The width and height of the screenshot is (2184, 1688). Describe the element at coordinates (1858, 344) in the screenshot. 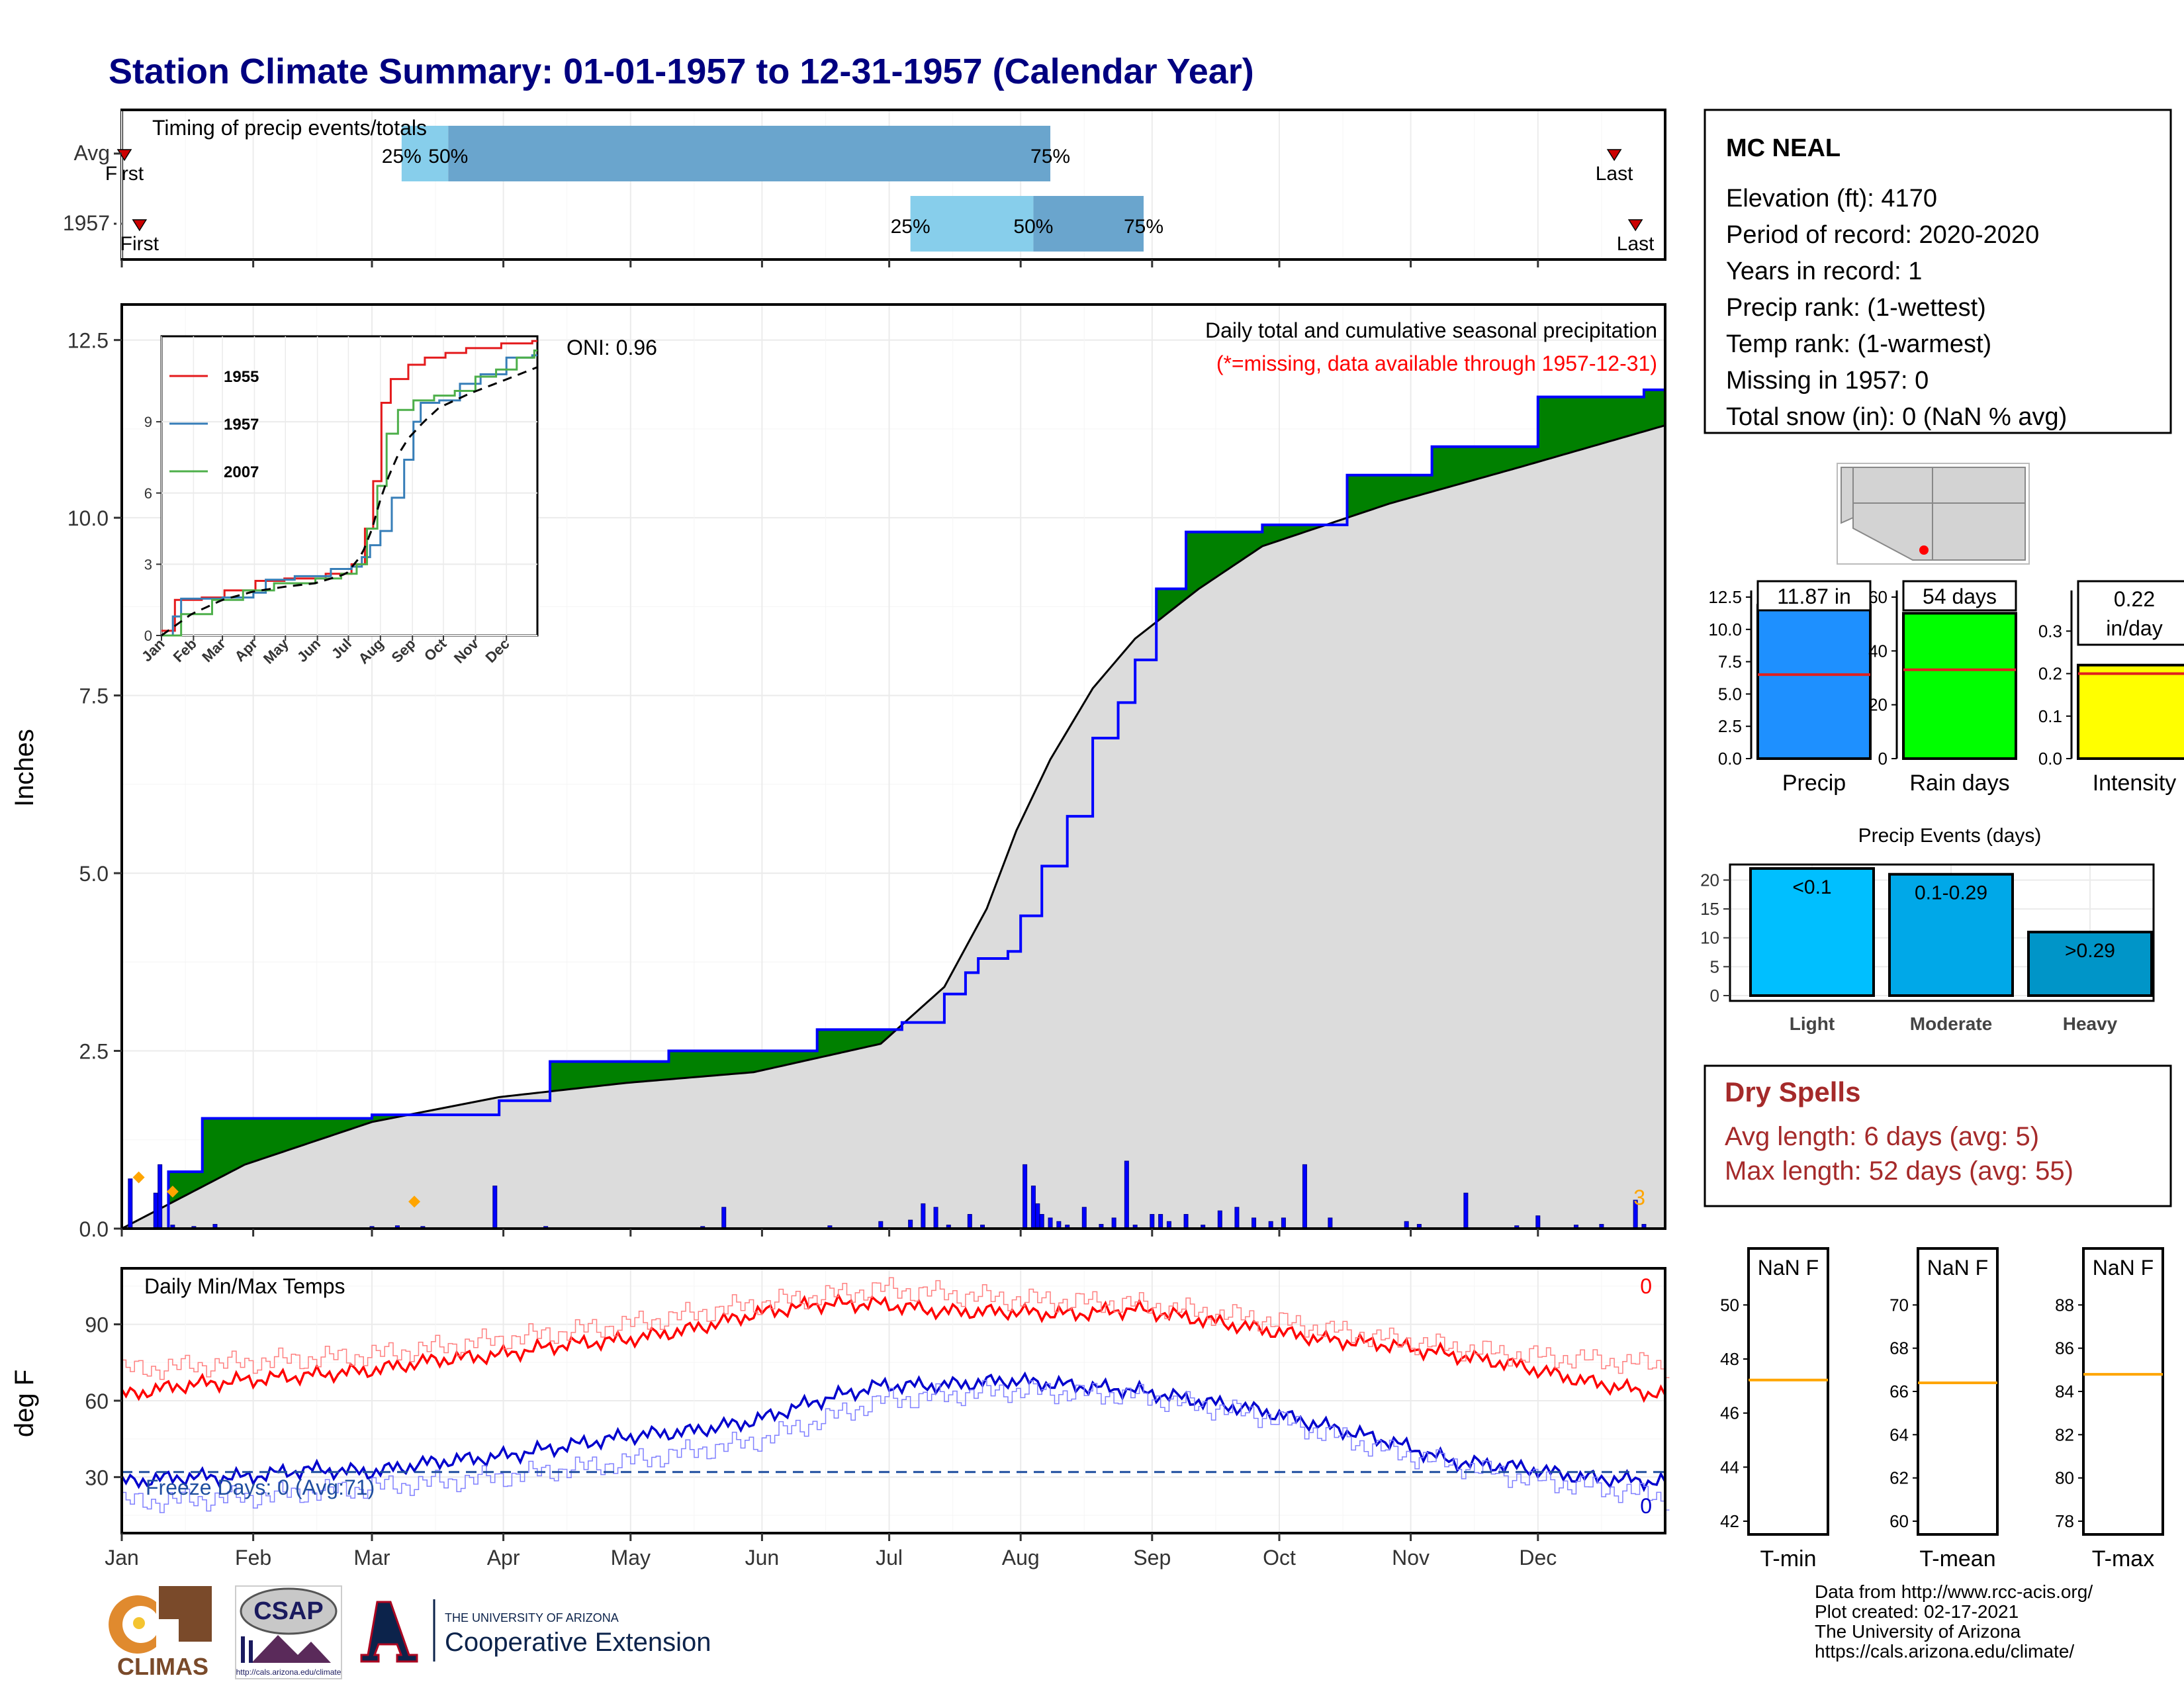

I see `station-line-4: Temp rank: (1-warmest)` at that location.